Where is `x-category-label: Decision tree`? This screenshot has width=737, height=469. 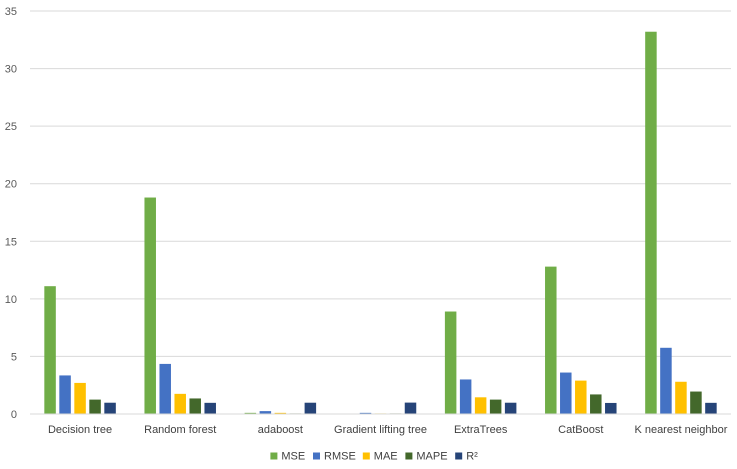
x-category-label: Decision tree is located at coordinates (80, 430).